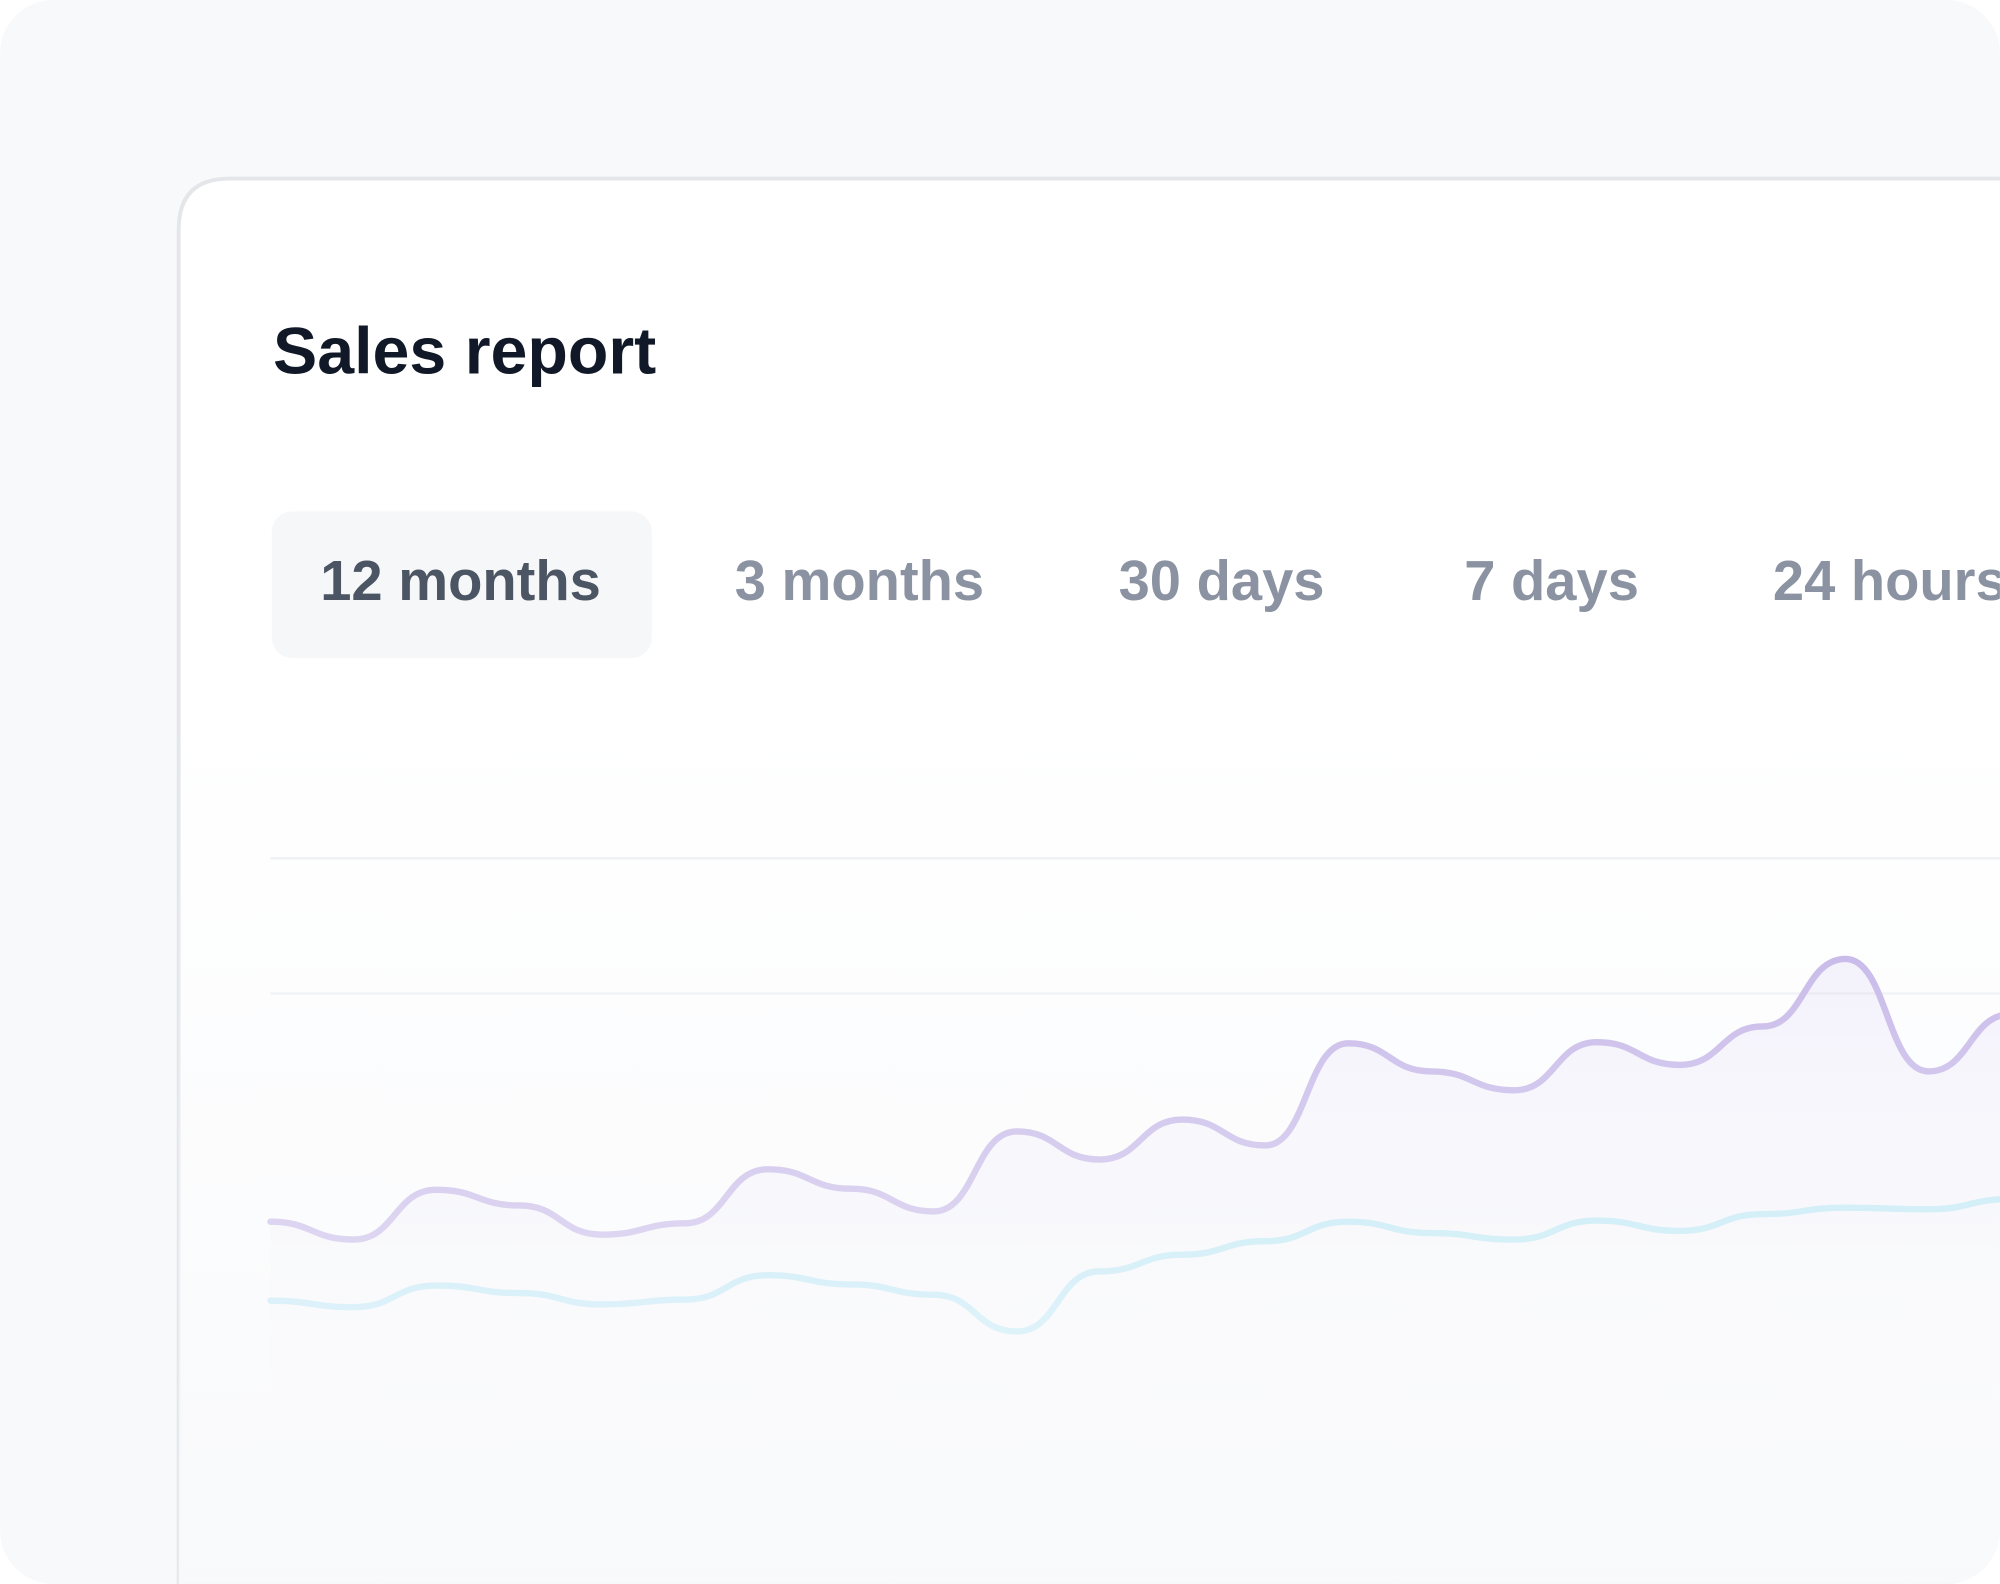 This screenshot has height=1584, width=2000. Describe the element at coordinates (460, 580) in the screenshot. I see `tab-label: 12 months` at that location.